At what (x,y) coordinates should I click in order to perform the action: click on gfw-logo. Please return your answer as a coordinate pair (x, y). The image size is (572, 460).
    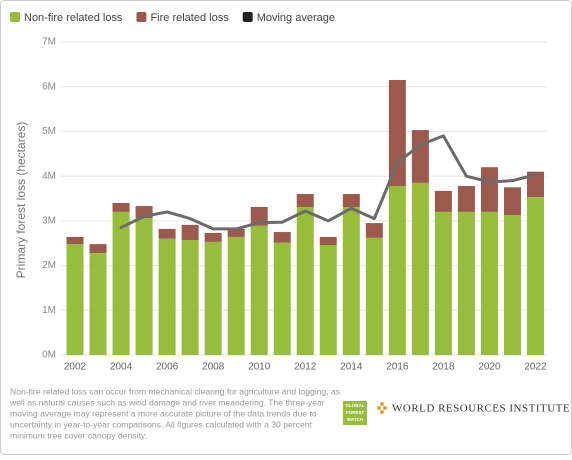
    Looking at the image, I should click on (355, 413).